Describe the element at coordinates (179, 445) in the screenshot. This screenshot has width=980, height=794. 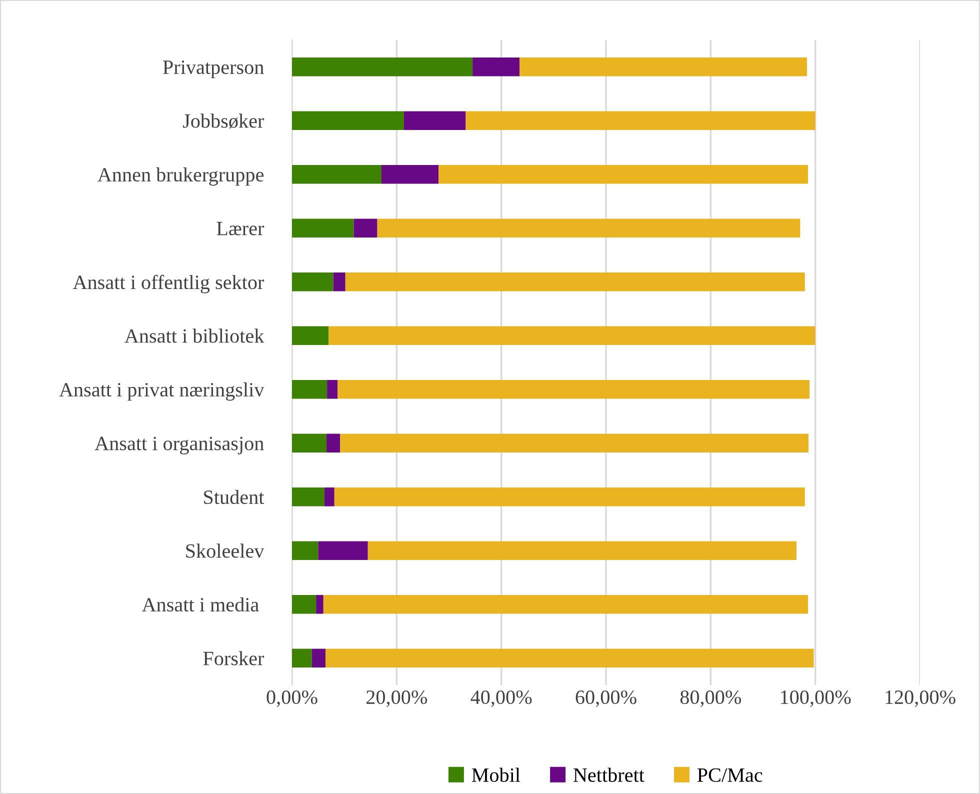
I see `y-tick-label: Ansatt i organisasjon` at that location.